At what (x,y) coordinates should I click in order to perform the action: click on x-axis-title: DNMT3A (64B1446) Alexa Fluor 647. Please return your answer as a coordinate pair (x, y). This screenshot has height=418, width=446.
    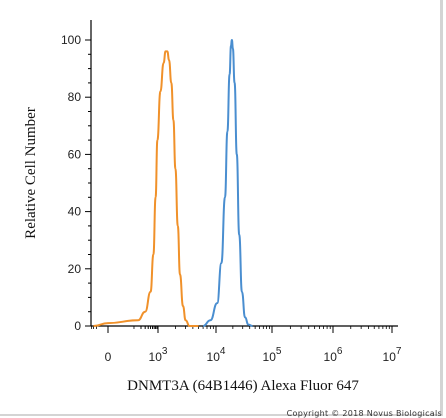
    Looking at the image, I should click on (243, 386).